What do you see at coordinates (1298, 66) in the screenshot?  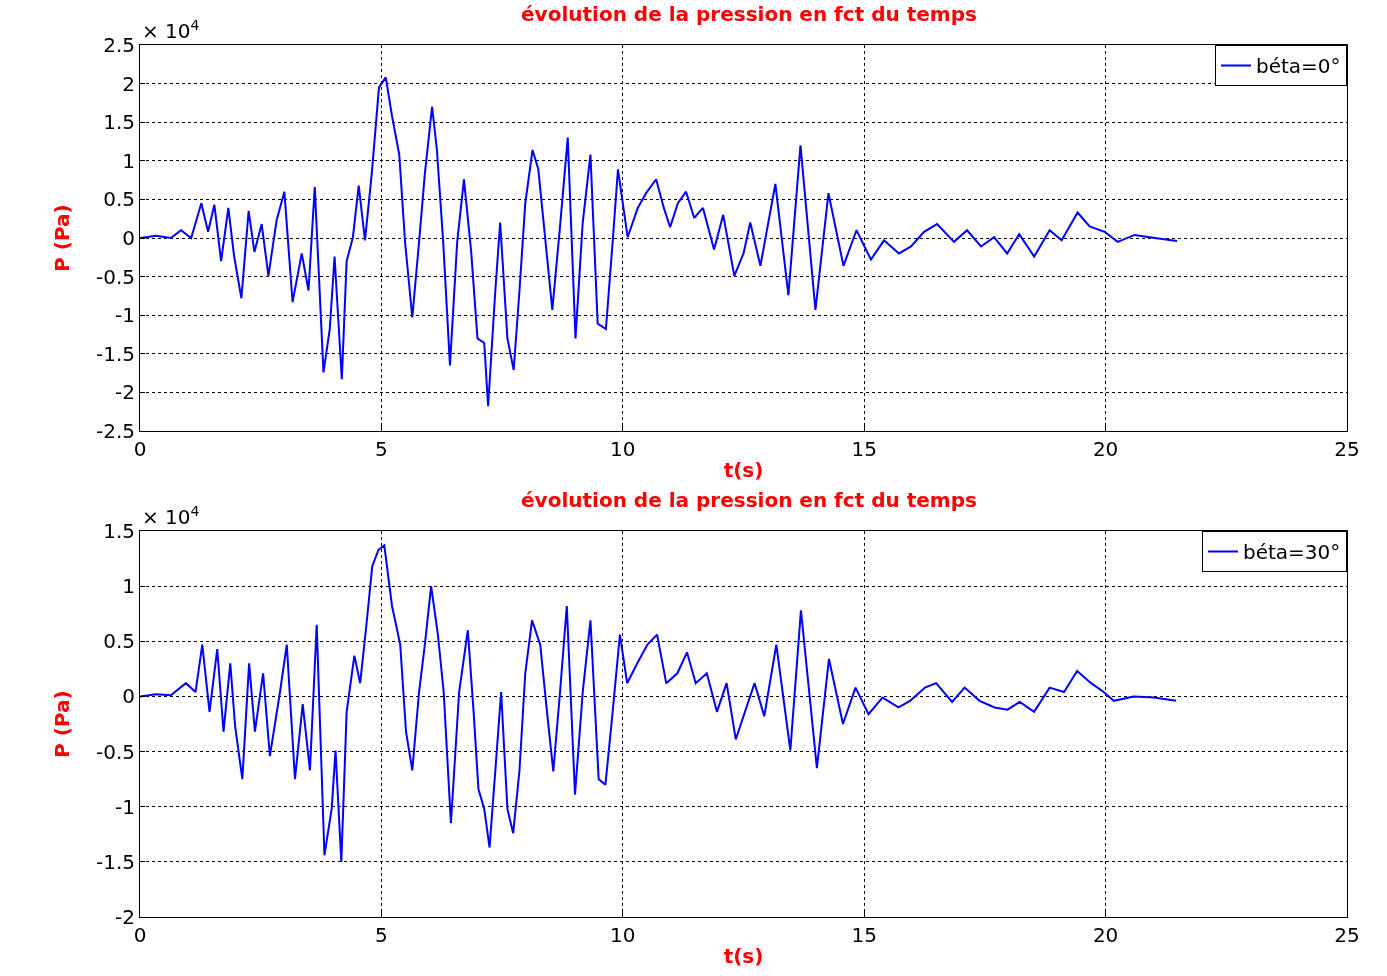 I see `legend-label: béta=0°` at bounding box center [1298, 66].